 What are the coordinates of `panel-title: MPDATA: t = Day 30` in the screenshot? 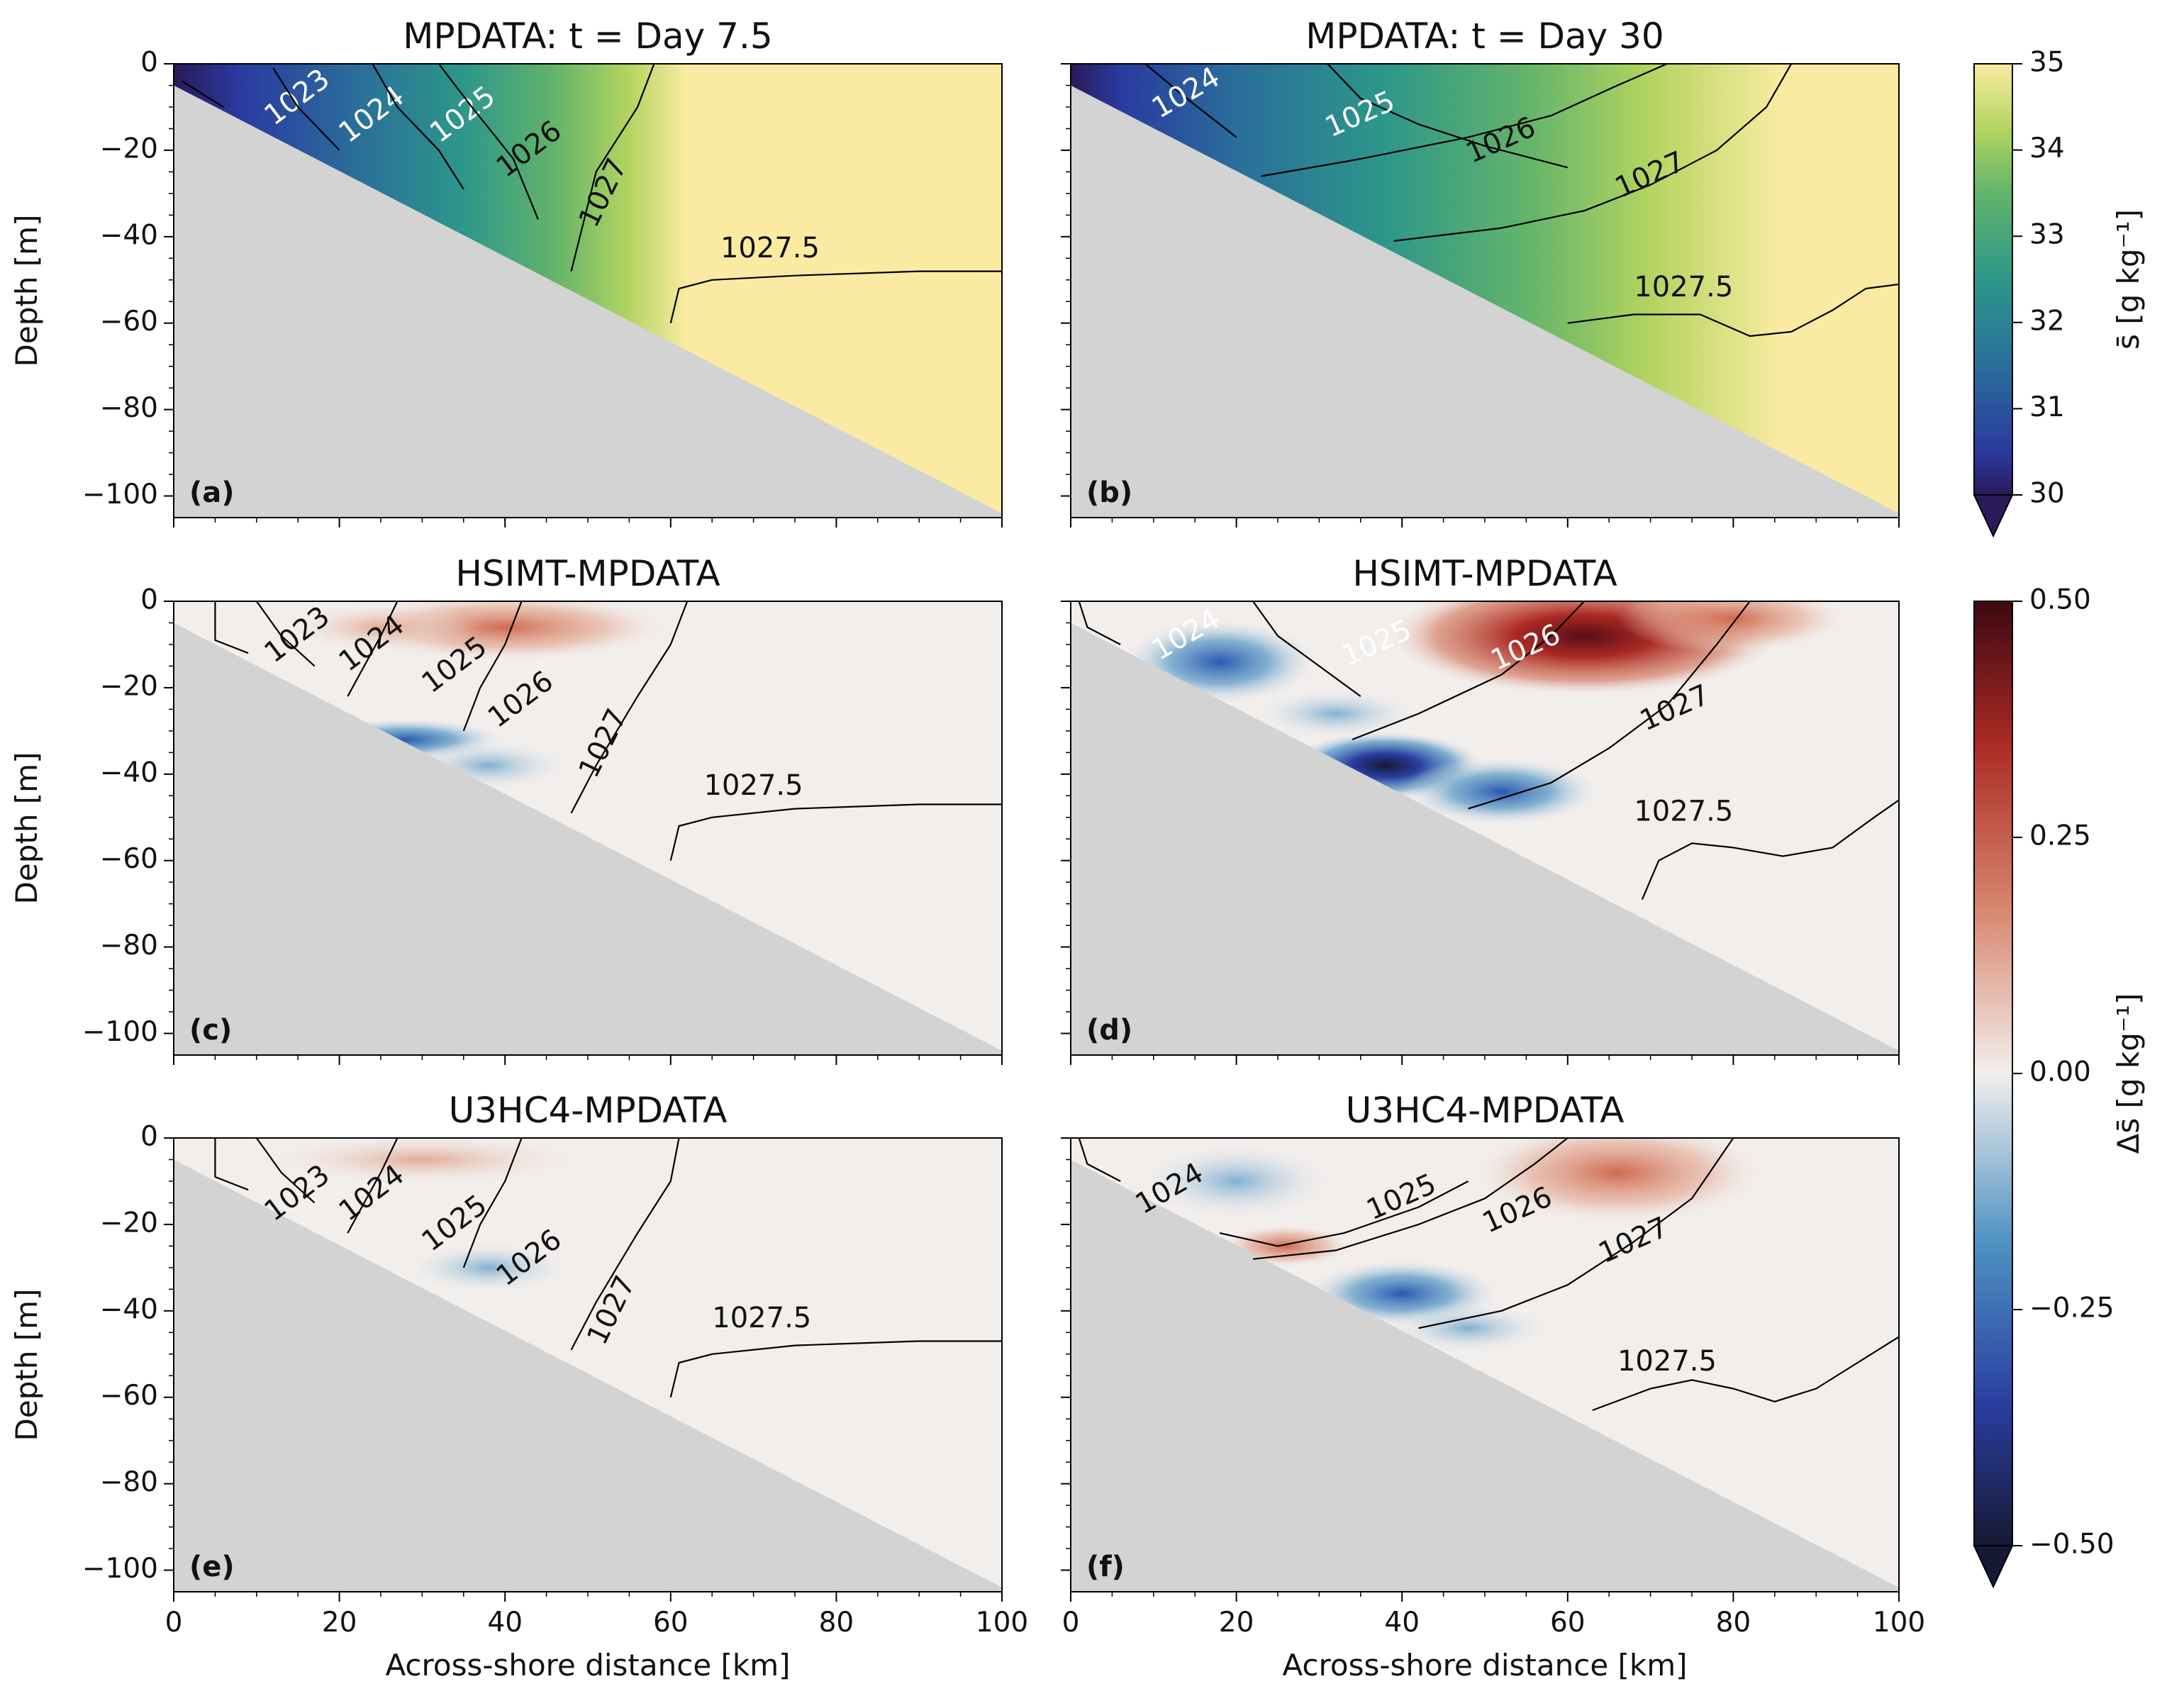 It's located at (1484, 36).